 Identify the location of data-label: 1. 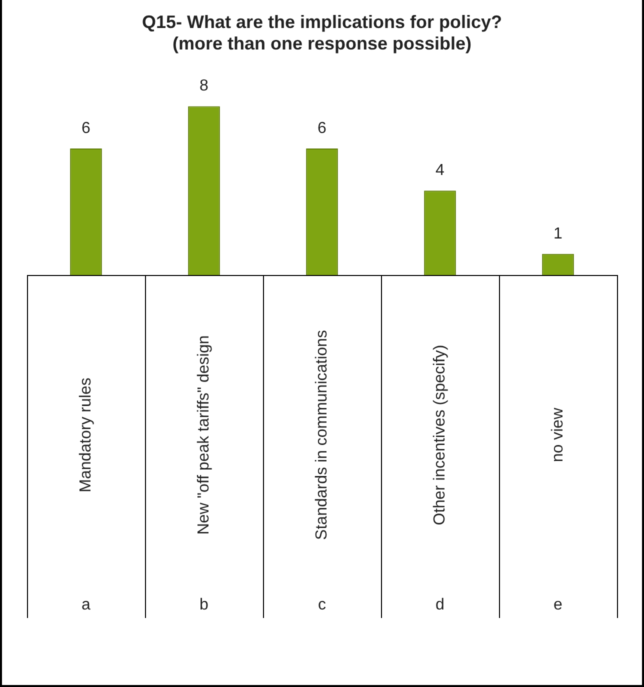
(558, 233).